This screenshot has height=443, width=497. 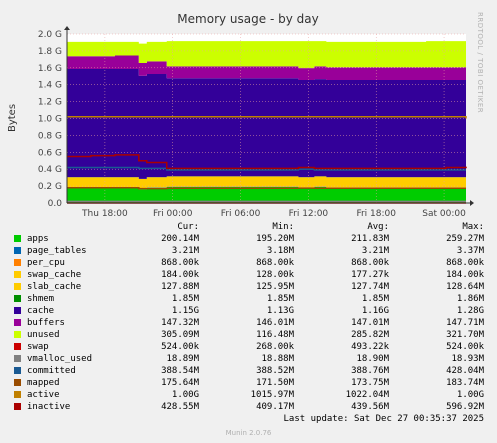 What do you see at coordinates (465, 263) in the screenshot?
I see `legend-value-max: 868.00k` at bounding box center [465, 263].